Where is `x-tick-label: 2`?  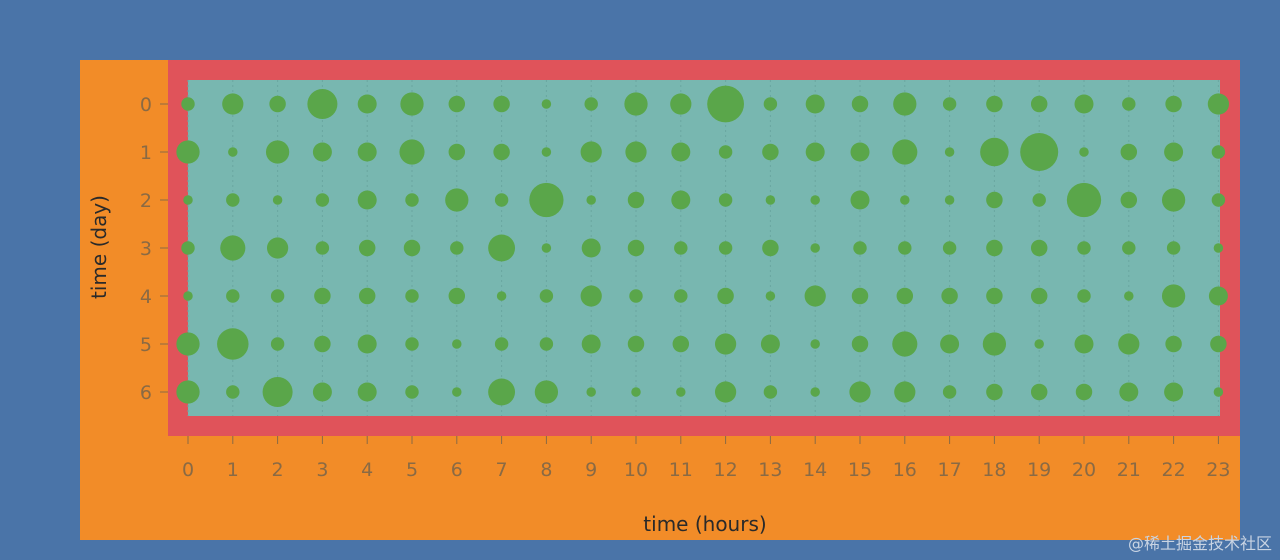
x-tick-label: 2 is located at coordinates (278, 470).